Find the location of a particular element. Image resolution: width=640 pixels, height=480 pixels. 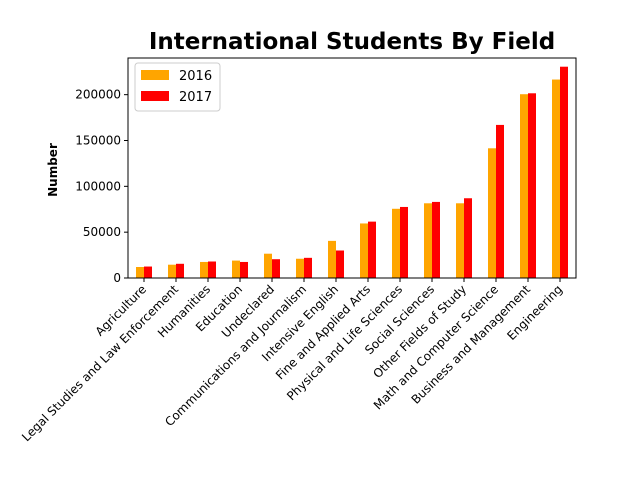

legend-label-2017: 2017 is located at coordinates (195, 97).